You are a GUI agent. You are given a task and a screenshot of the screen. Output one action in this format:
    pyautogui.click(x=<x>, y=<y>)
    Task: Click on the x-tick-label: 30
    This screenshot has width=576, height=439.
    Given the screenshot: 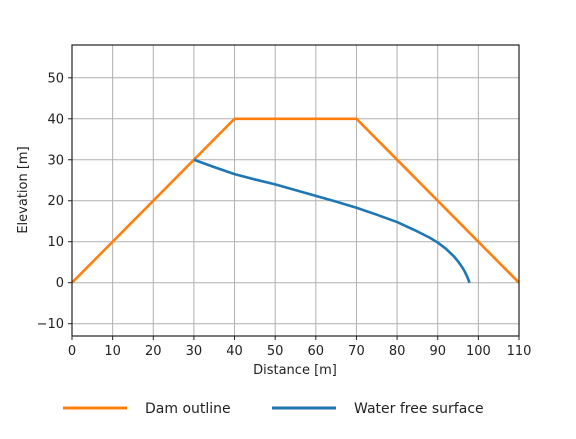 What is the action you would take?
    pyautogui.click(x=194, y=351)
    